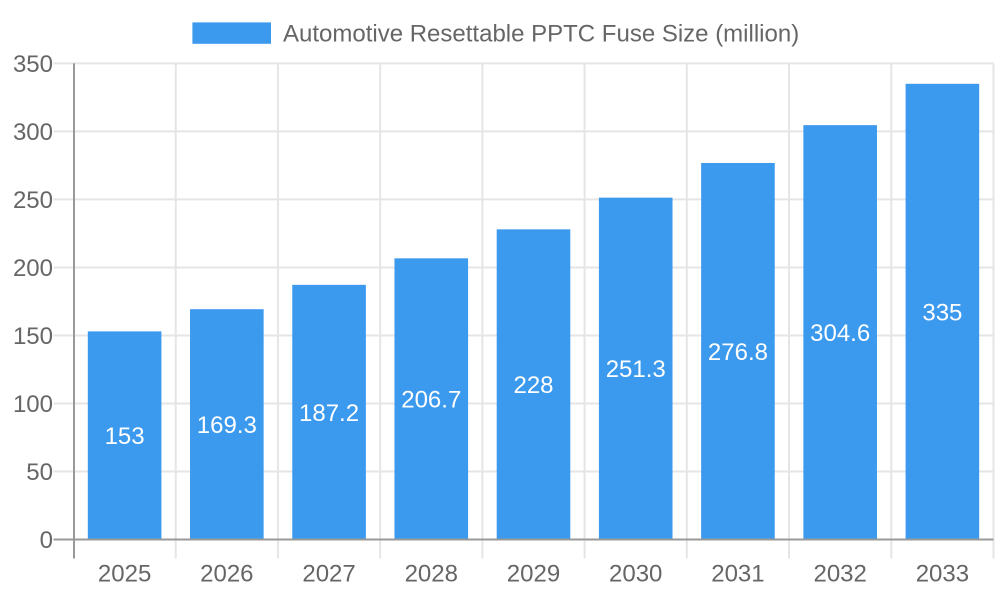  Describe the element at coordinates (840, 333) in the screenshot. I see `svg-text: 304.6` at that location.